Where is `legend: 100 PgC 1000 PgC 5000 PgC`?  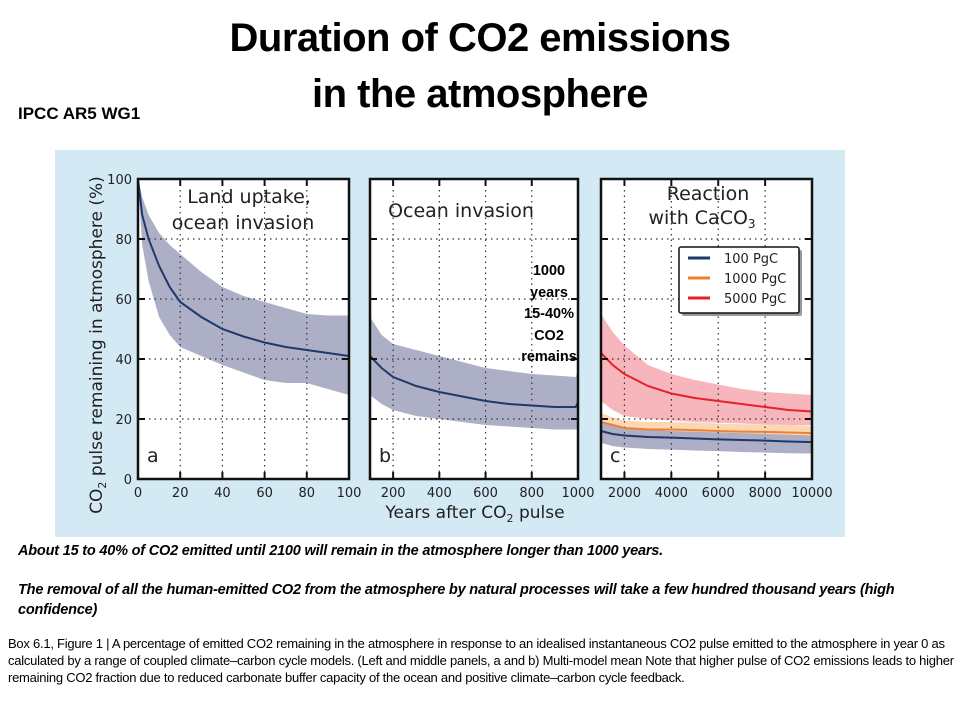 legend: 100 PgC 1000 PgC 5000 PgC is located at coordinates (740, 281).